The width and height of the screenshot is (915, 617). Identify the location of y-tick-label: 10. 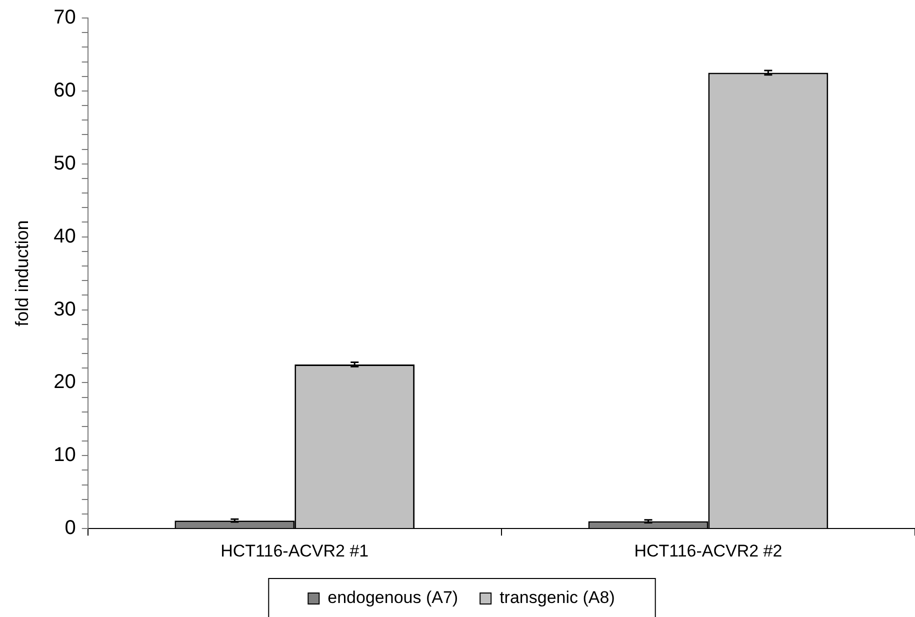
(65, 455).